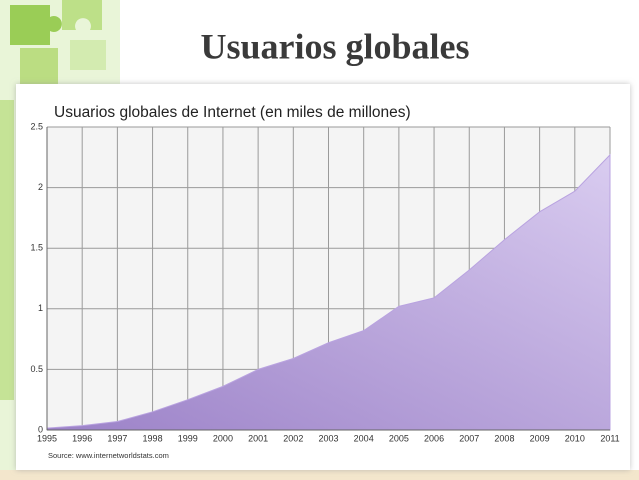  What do you see at coordinates (434, 438) in the screenshot?
I see `x-tick-label: 2006` at bounding box center [434, 438].